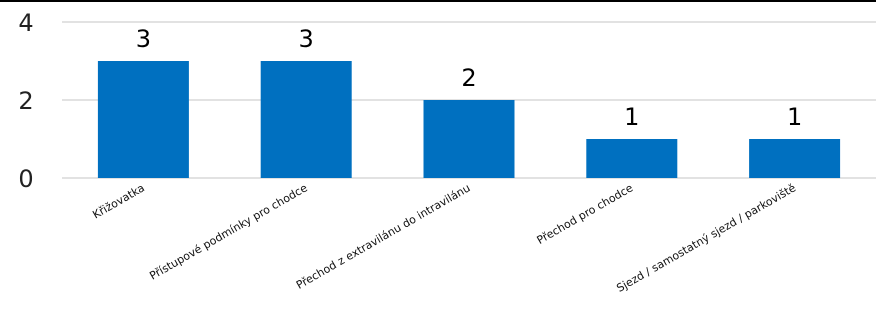 The height and width of the screenshot is (330, 876). What do you see at coordinates (585, 214) in the screenshot?
I see `category-label: Přechod pro chodce` at bounding box center [585, 214].